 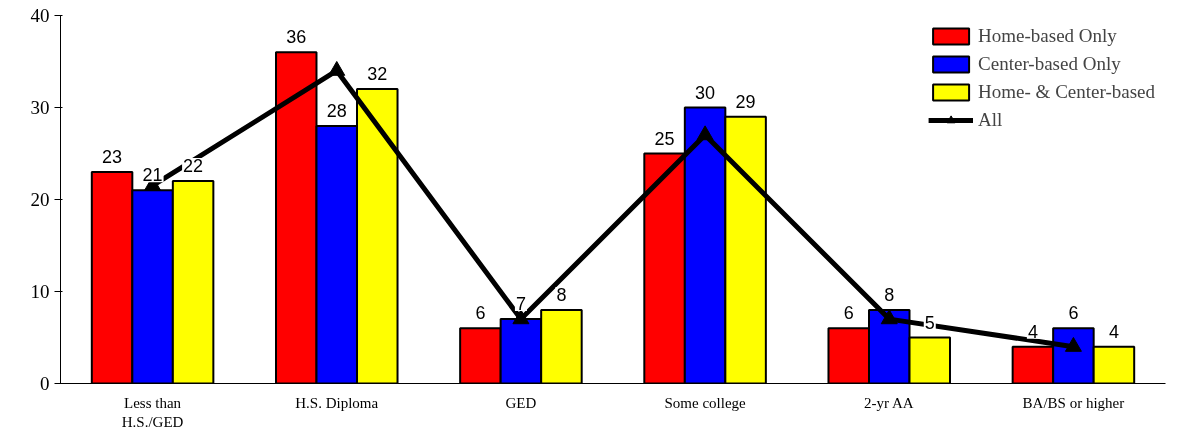 What do you see at coordinates (336, 110) in the screenshot?
I see `data-label: 28` at bounding box center [336, 110].